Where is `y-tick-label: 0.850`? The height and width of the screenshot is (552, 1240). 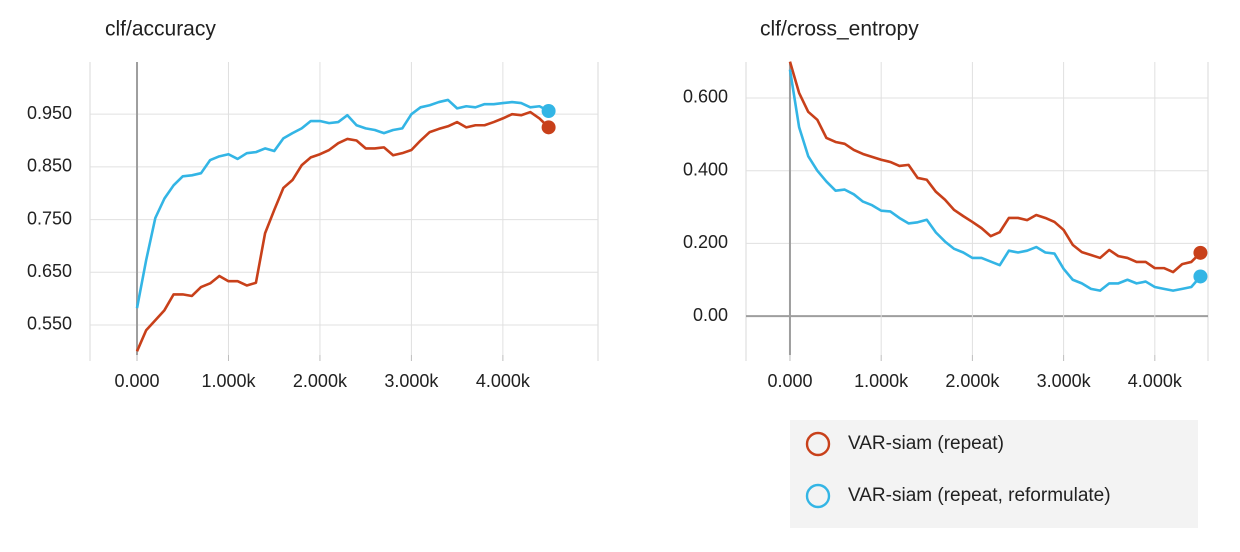
y-tick-label: 0.850 is located at coordinates (49, 166).